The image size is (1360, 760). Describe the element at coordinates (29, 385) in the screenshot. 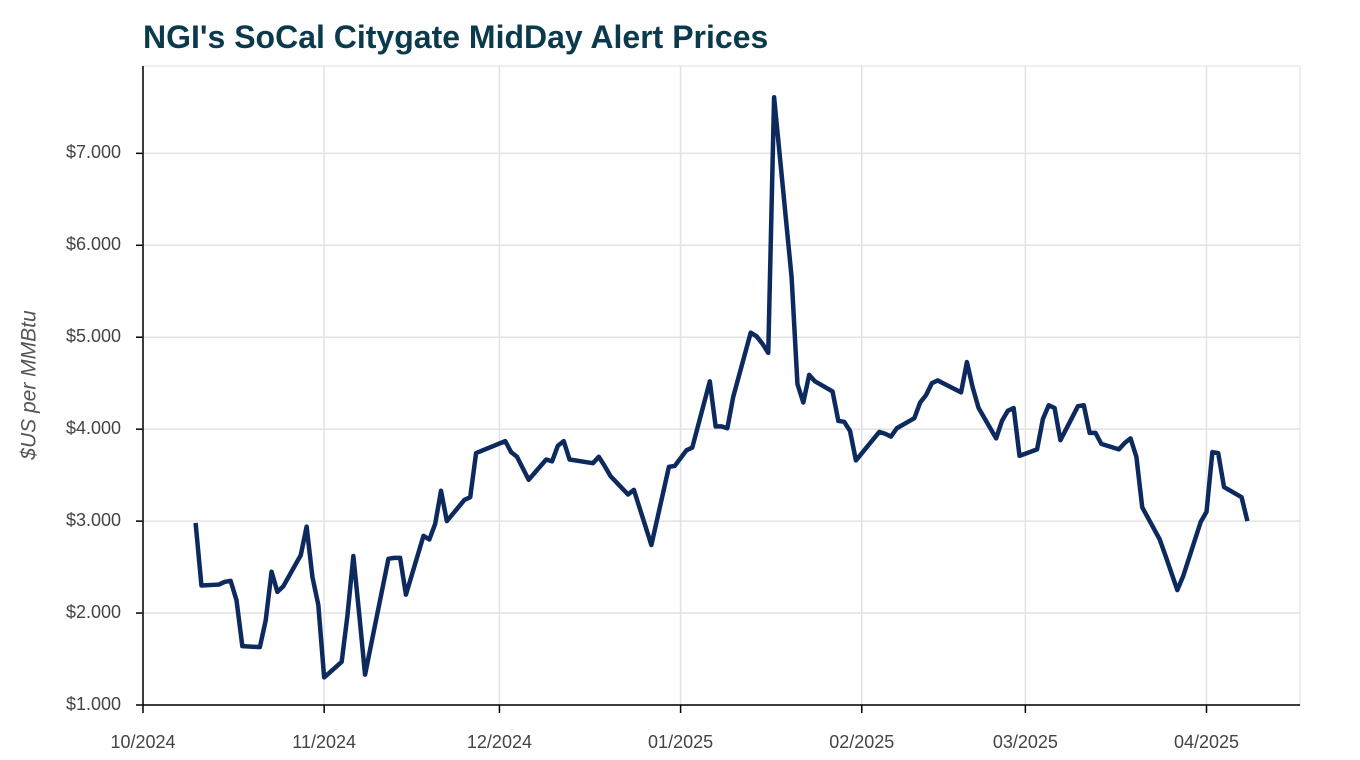

I see `y-axis-label: $US per MMBtu` at that location.